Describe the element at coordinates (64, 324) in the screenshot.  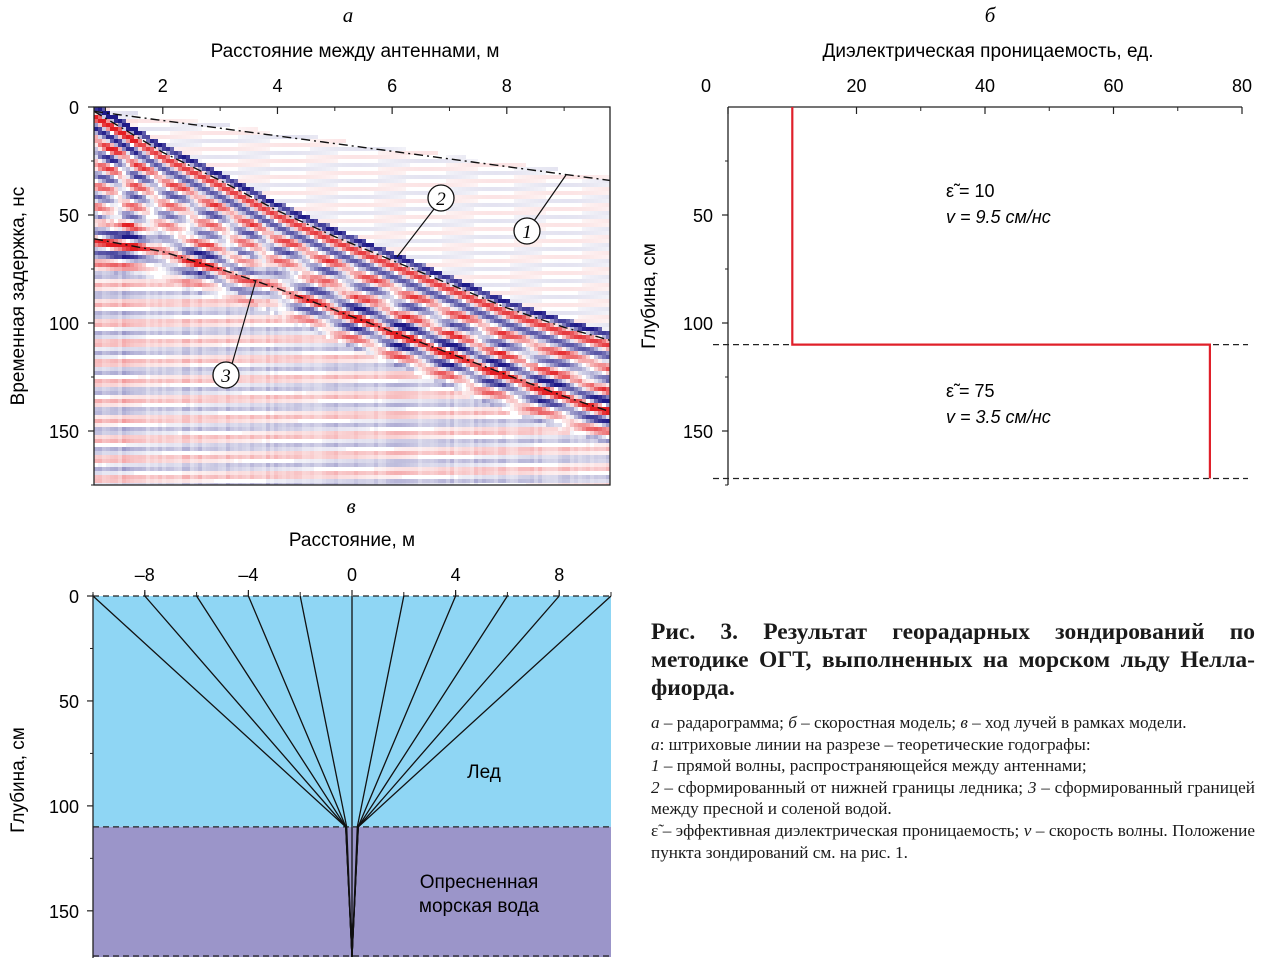
I see `panel-a-ytick-label: 100` at that location.